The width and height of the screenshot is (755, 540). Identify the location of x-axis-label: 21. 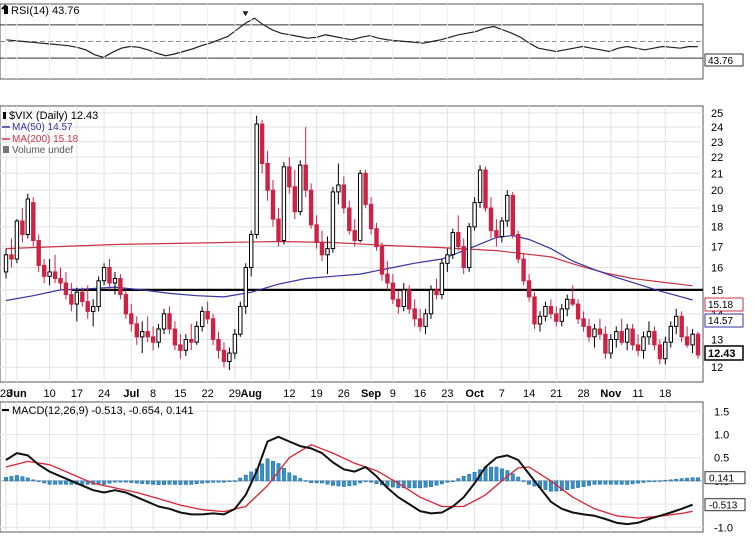
(556, 394).